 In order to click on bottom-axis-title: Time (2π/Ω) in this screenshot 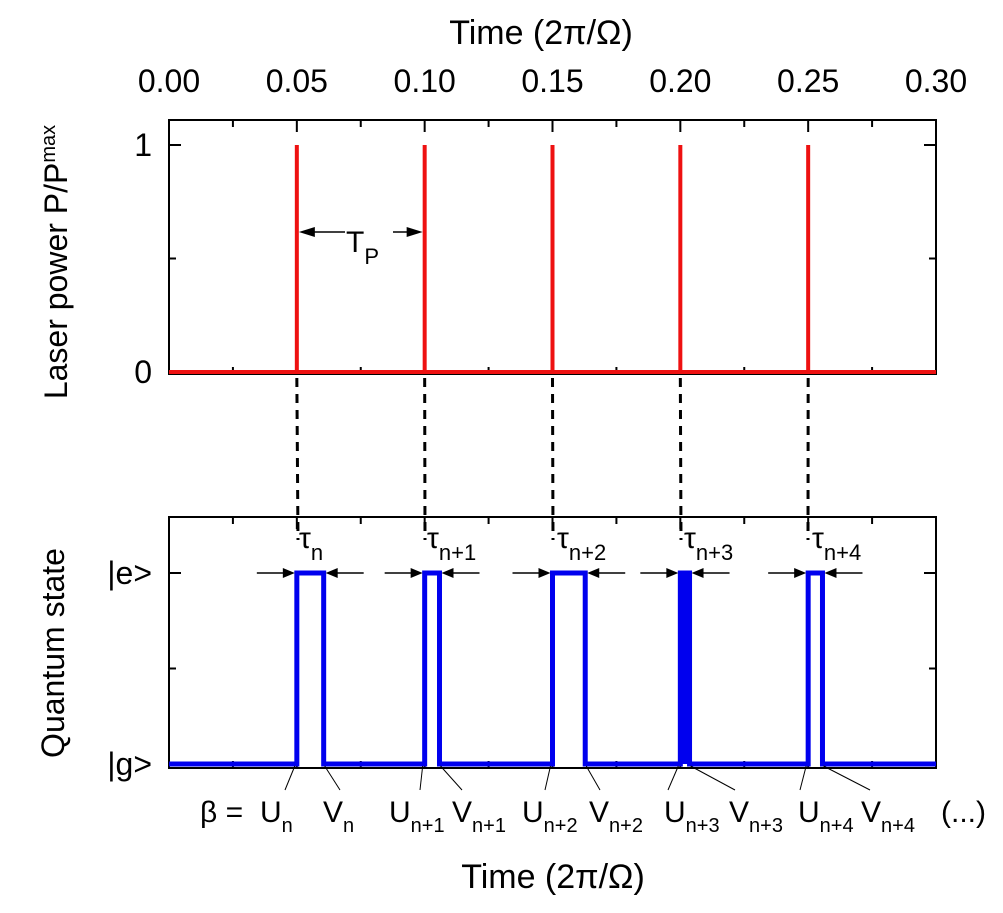, I will do `click(553, 877)`.